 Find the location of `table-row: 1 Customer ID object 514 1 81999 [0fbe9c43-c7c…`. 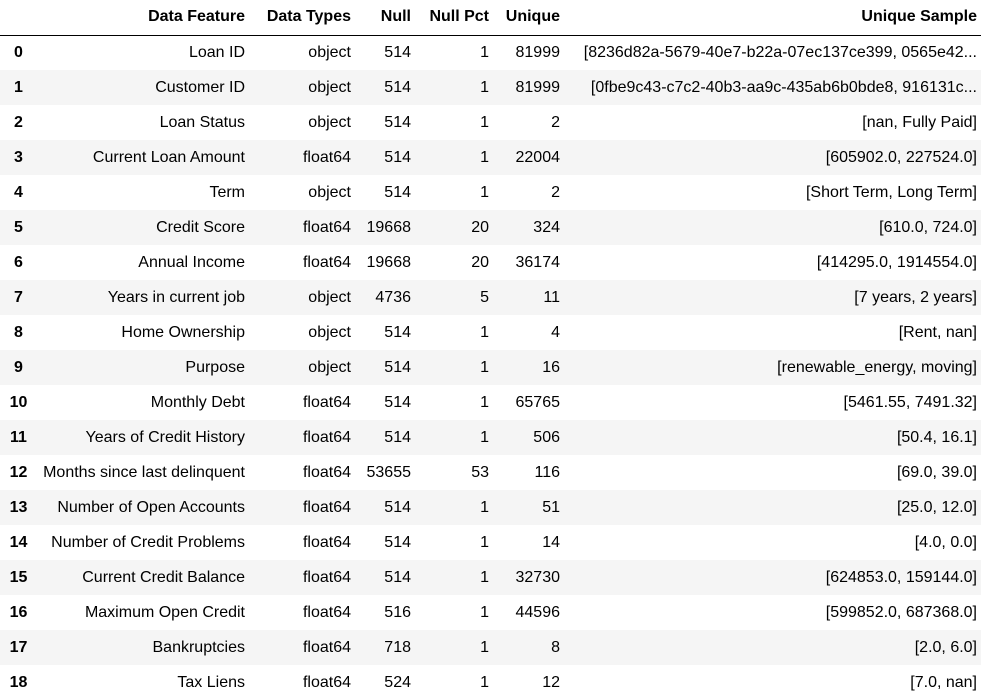

table-row: 1 Customer ID object 514 1 81999 [0fbe9c43-c7c… is located at coordinates (490, 87).